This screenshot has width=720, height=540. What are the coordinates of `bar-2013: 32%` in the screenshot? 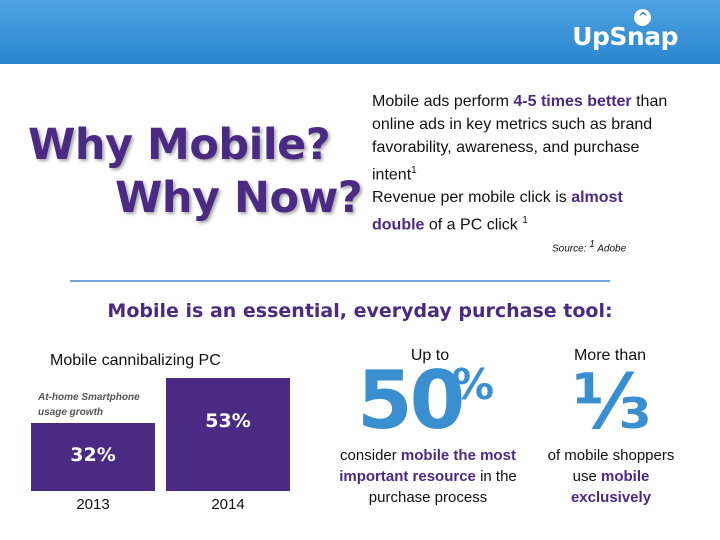 It's located at (93, 456).